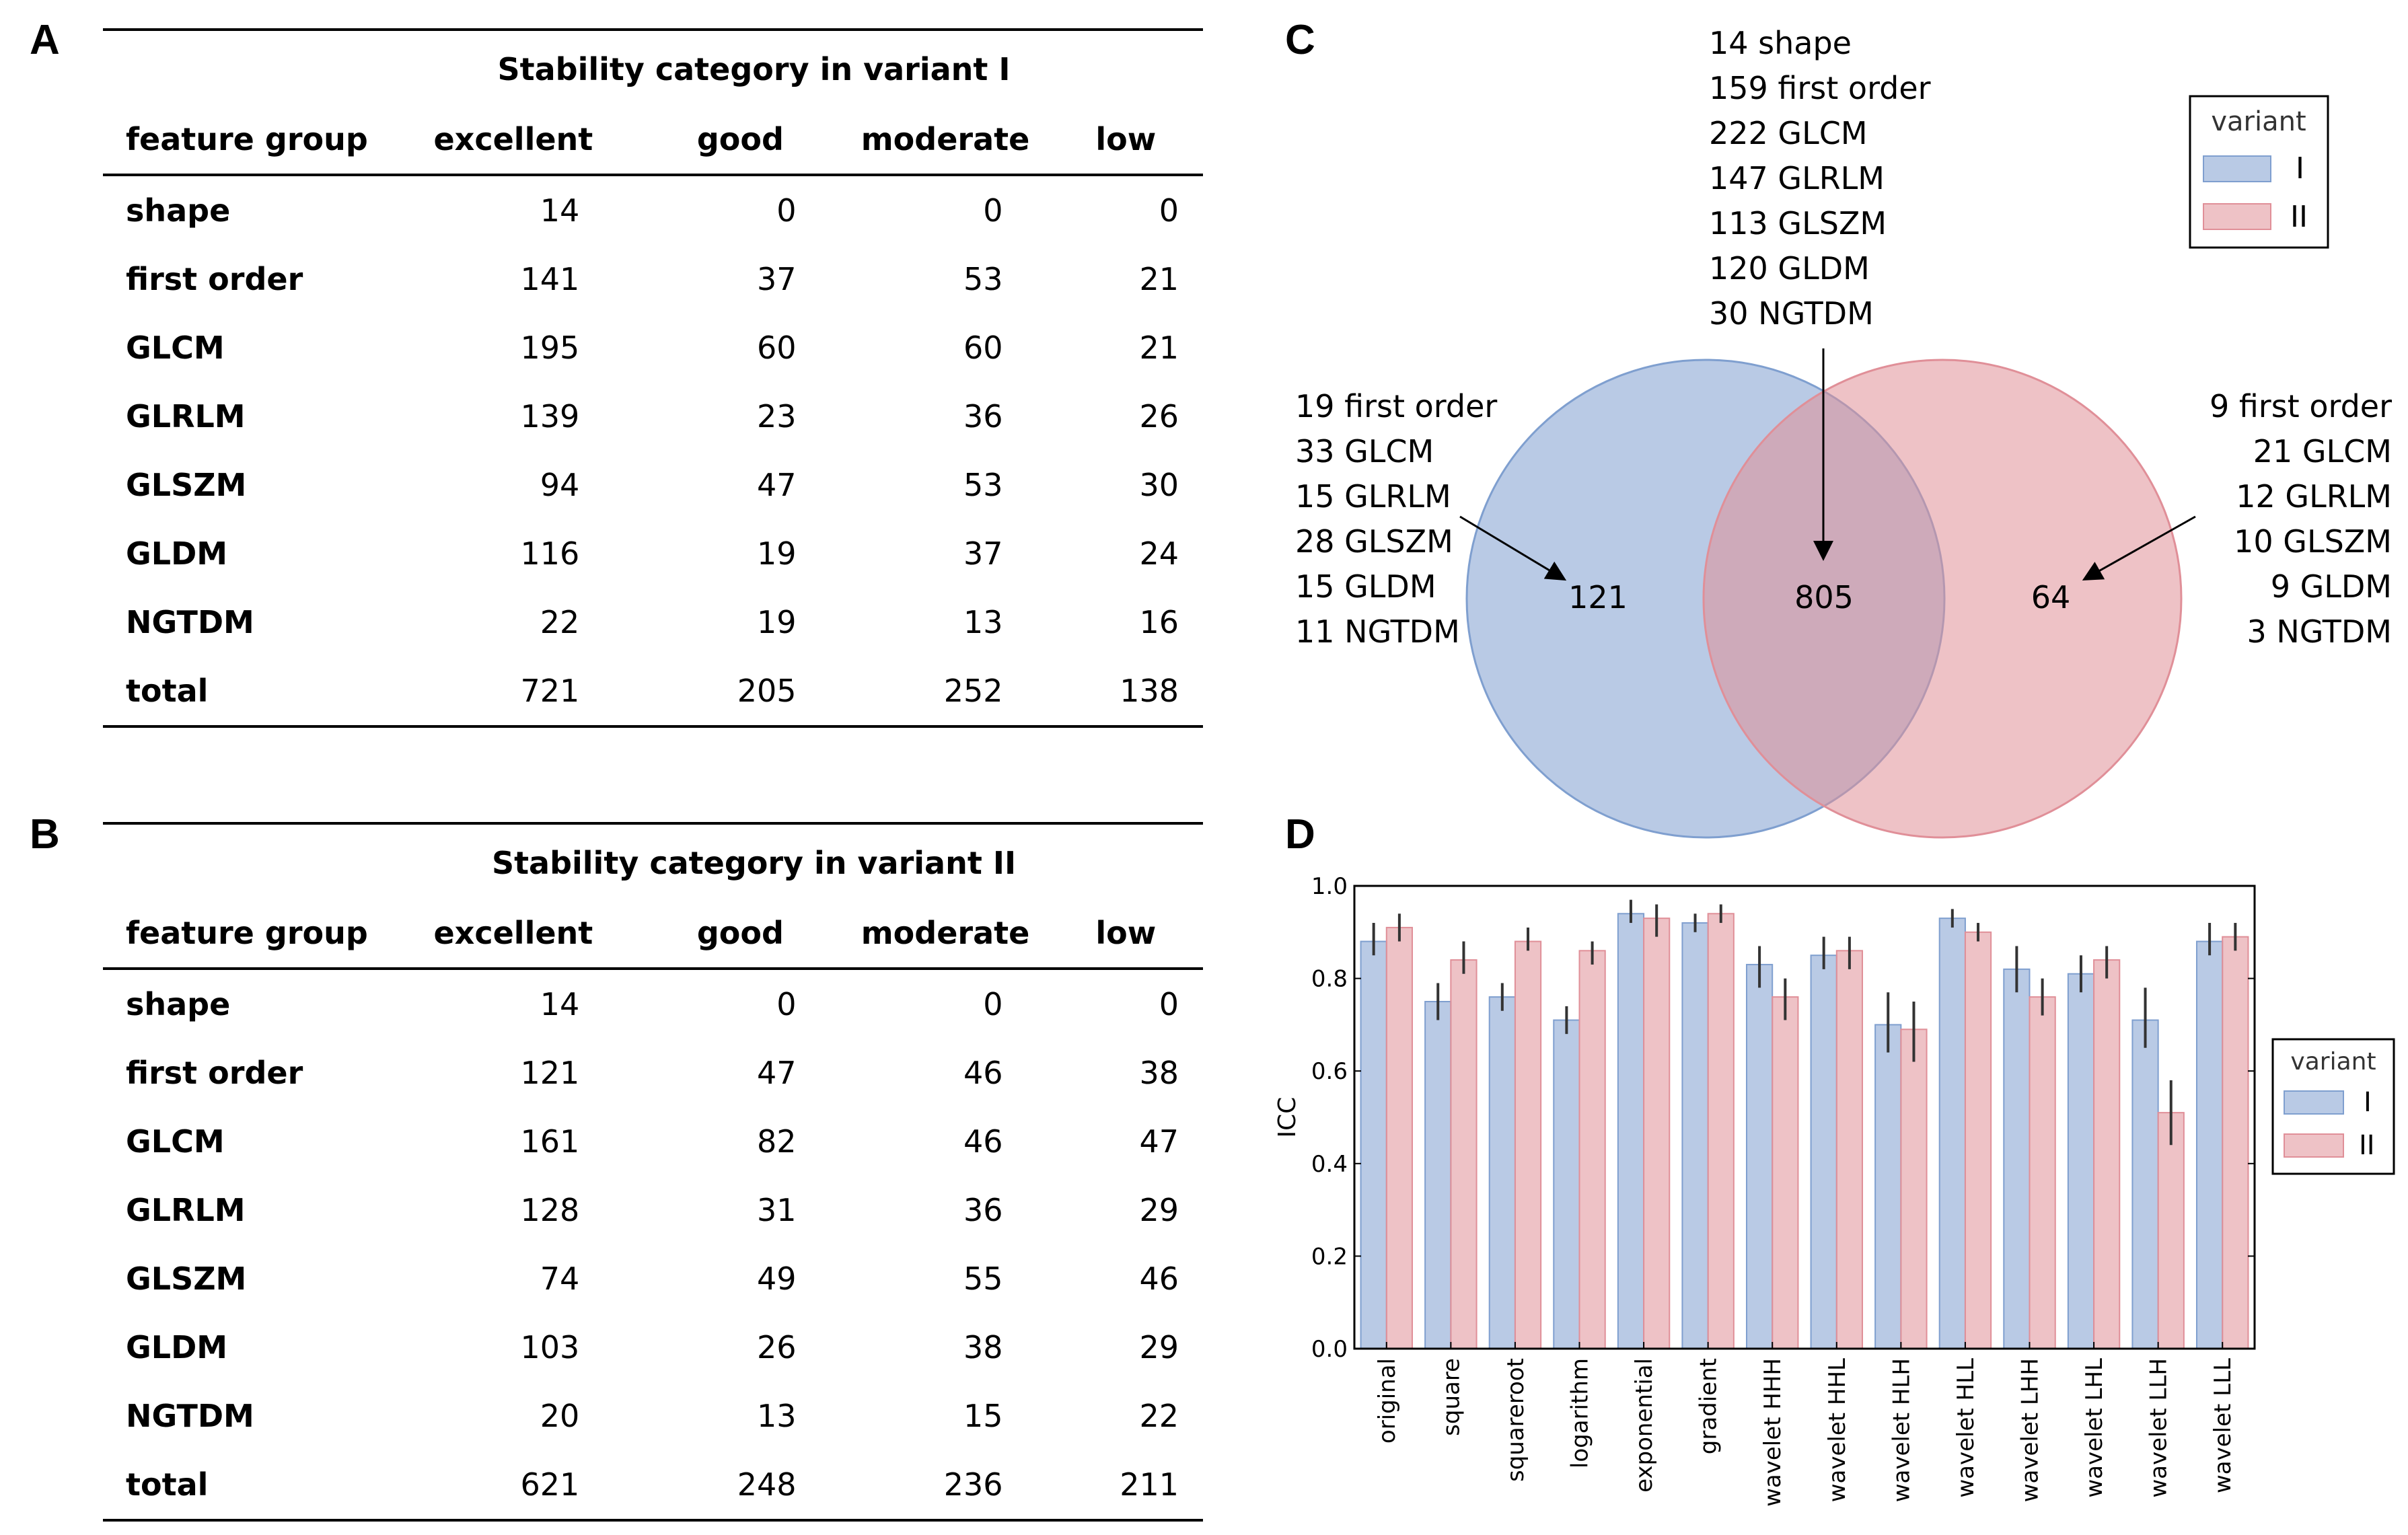 The height and width of the screenshot is (1535, 2408). What do you see at coordinates (1300, 835) in the screenshot?
I see `panel-label-d: D` at bounding box center [1300, 835].